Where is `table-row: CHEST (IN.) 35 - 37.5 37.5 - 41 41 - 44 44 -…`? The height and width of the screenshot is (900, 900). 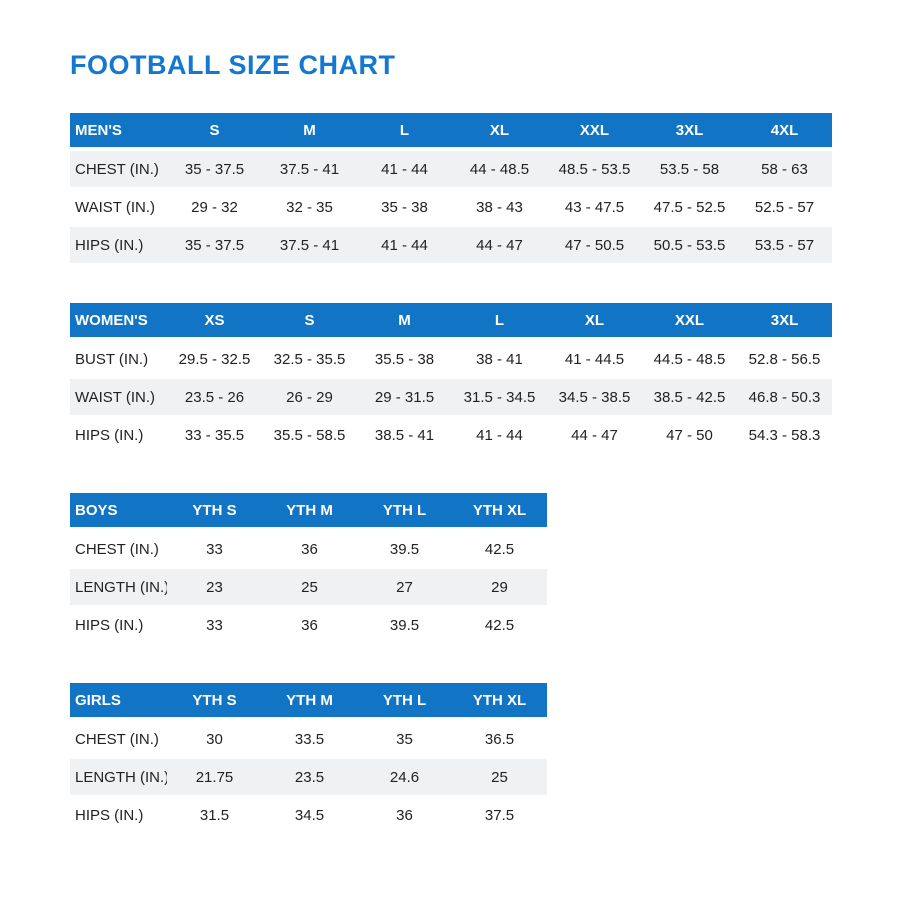 table-row: CHEST (IN.) 35 - 37.5 37.5 - 41 41 - 44 44 -… is located at coordinates (451, 169).